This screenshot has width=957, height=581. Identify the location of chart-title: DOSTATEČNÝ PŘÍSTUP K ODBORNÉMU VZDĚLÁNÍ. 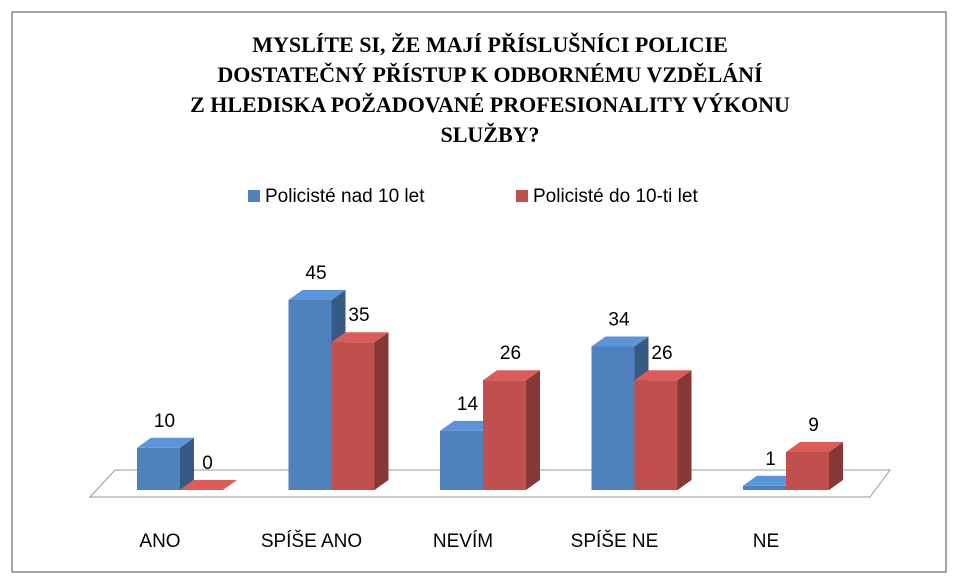
(489, 74).